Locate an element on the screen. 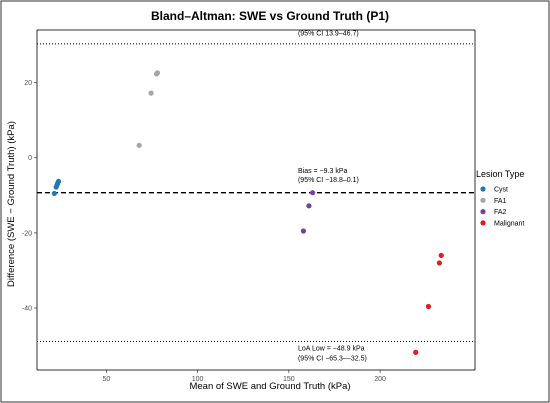 This screenshot has width=550, height=403. legend-key-fa2 is located at coordinates (483, 212).